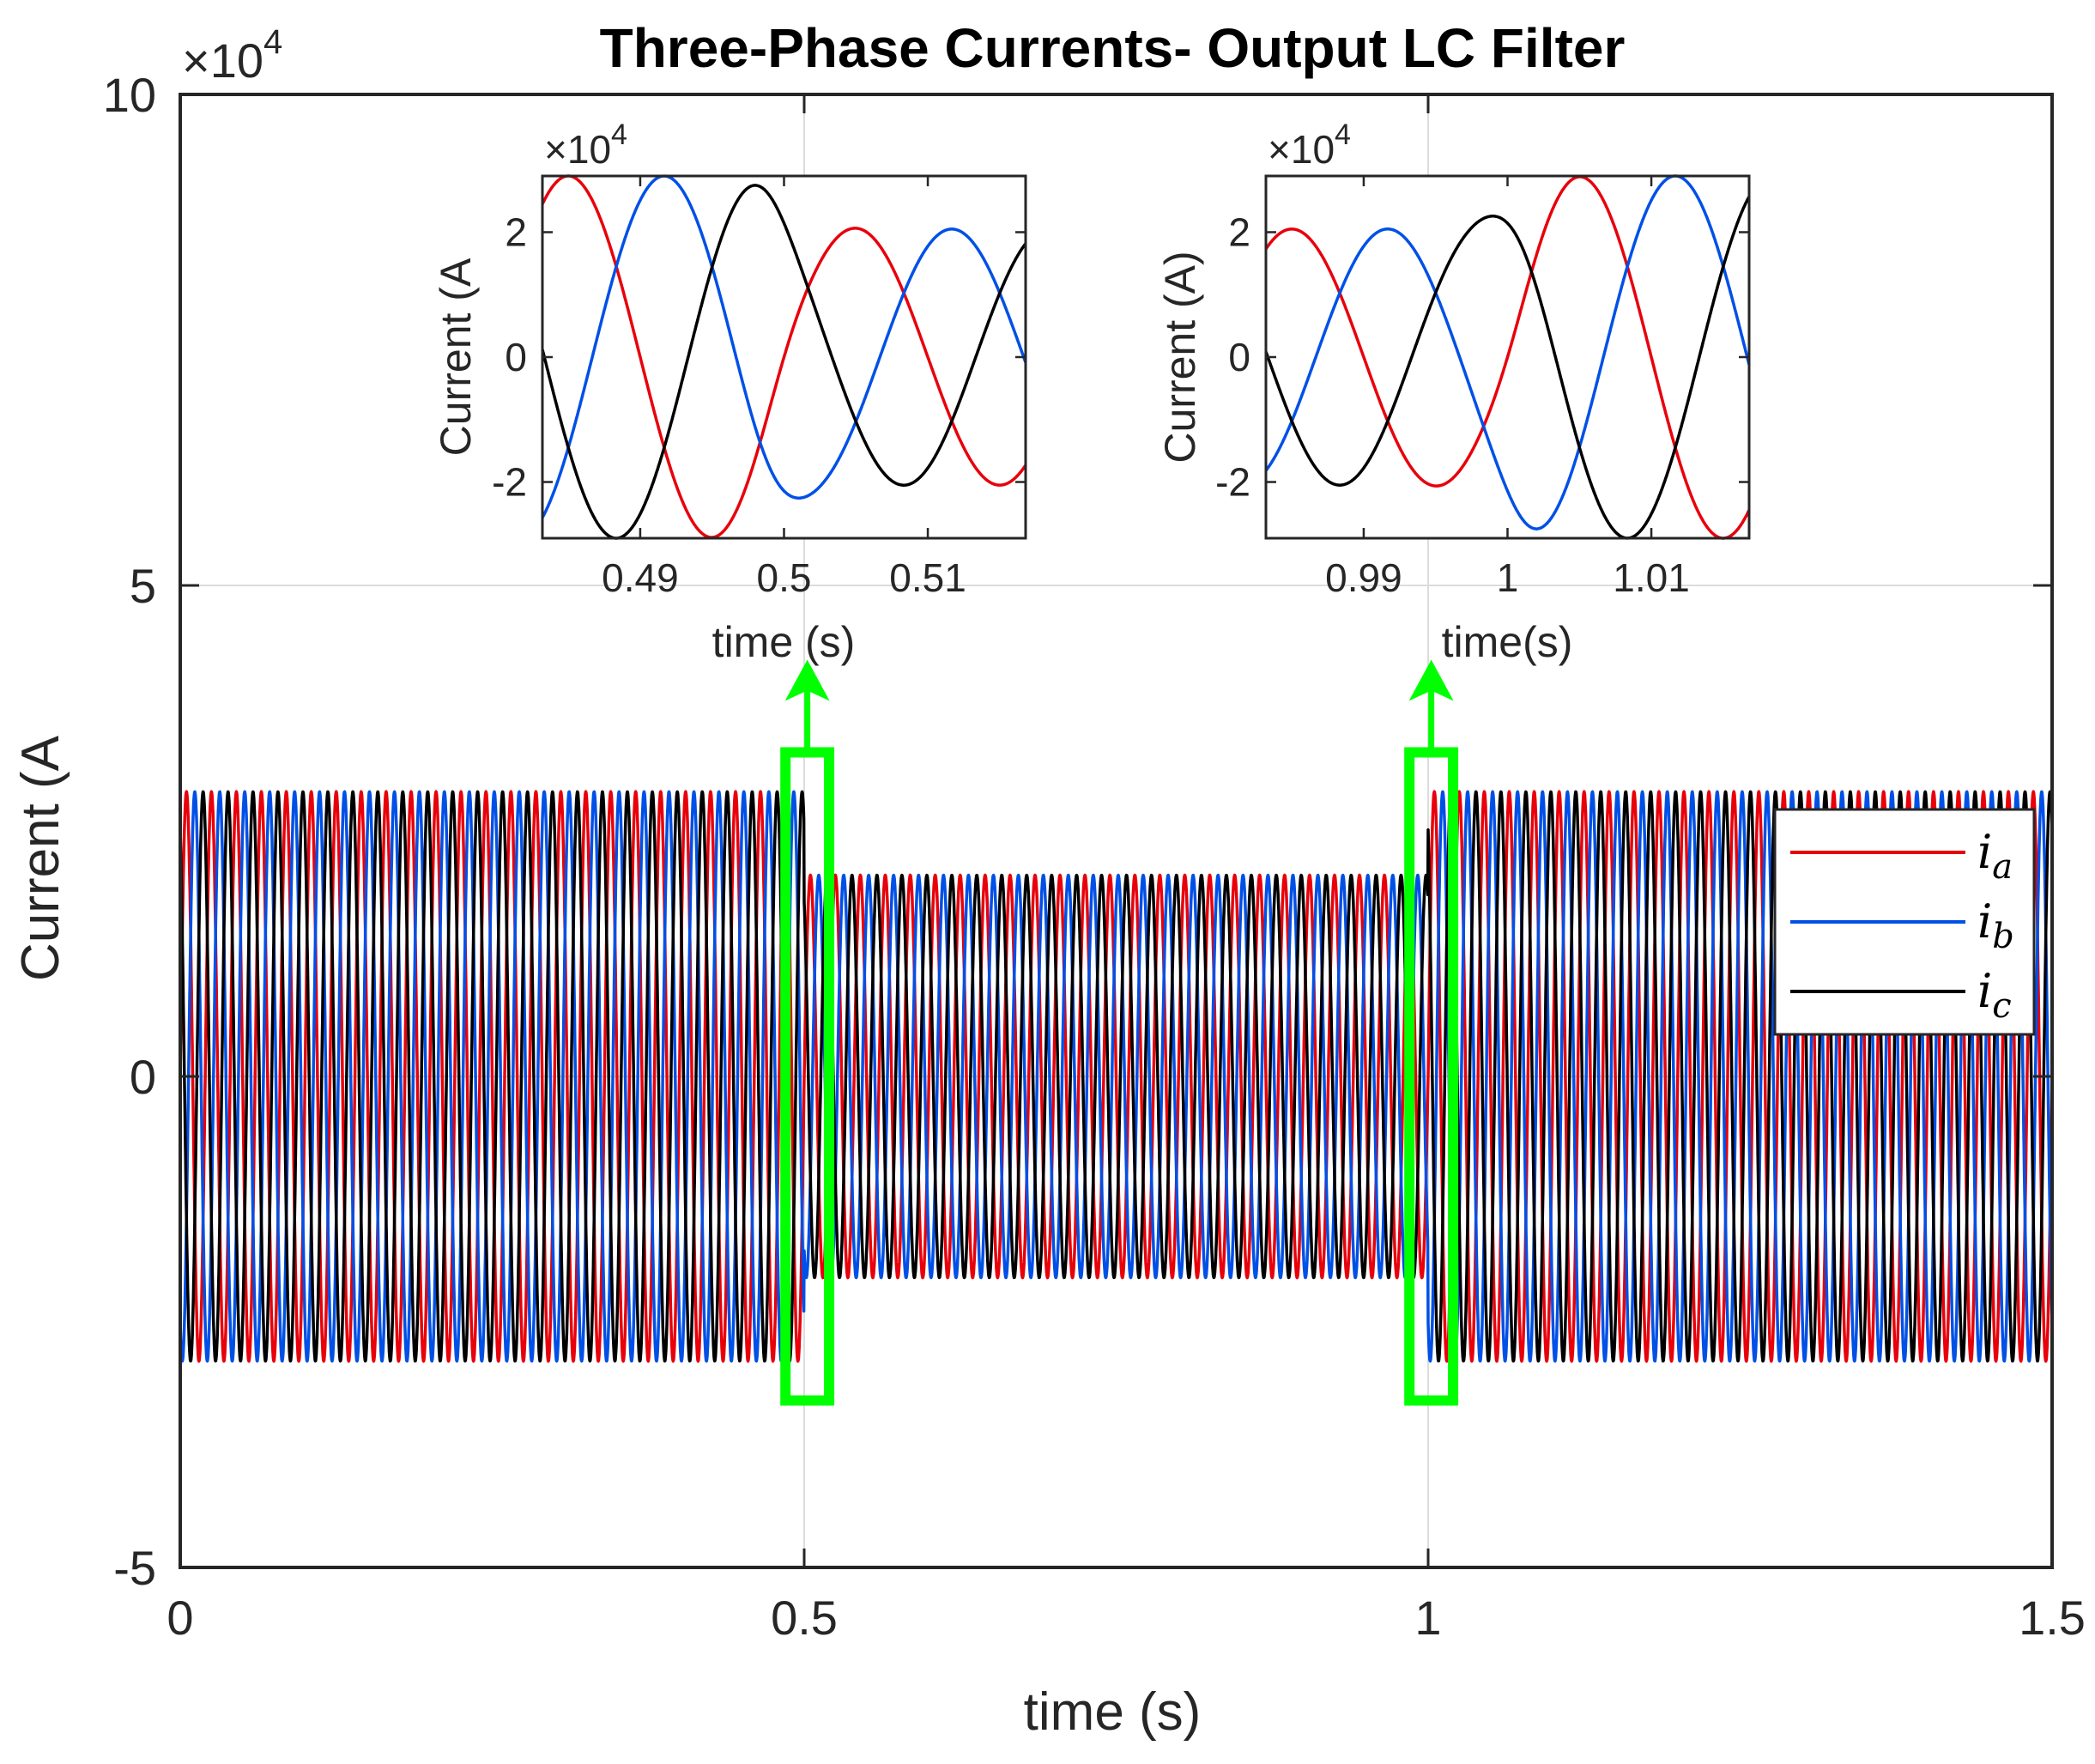 This screenshot has height=1764, width=2095. I want to click on legend-label-subscript: a, so click(2002, 867).